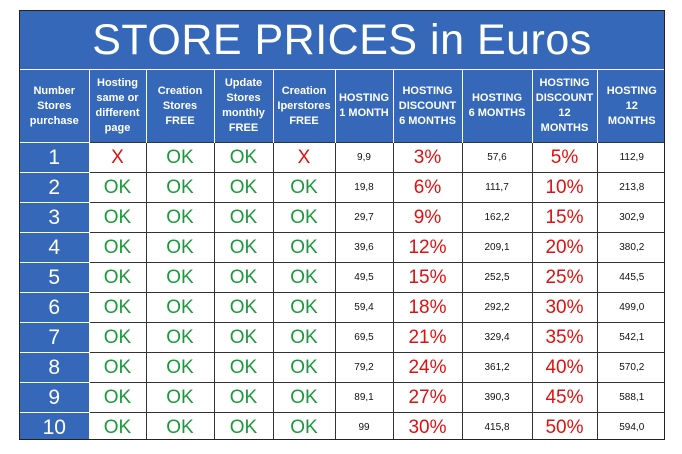  I want to click on discount-12-months-cell: 20%, so click(565, 247).